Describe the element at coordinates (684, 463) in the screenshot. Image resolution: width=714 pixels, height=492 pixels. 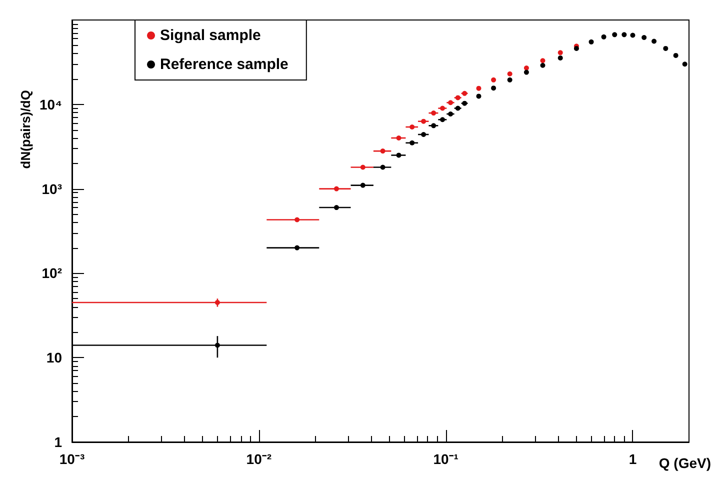
I see `x-axis-title: Q (GeV)` at that location.